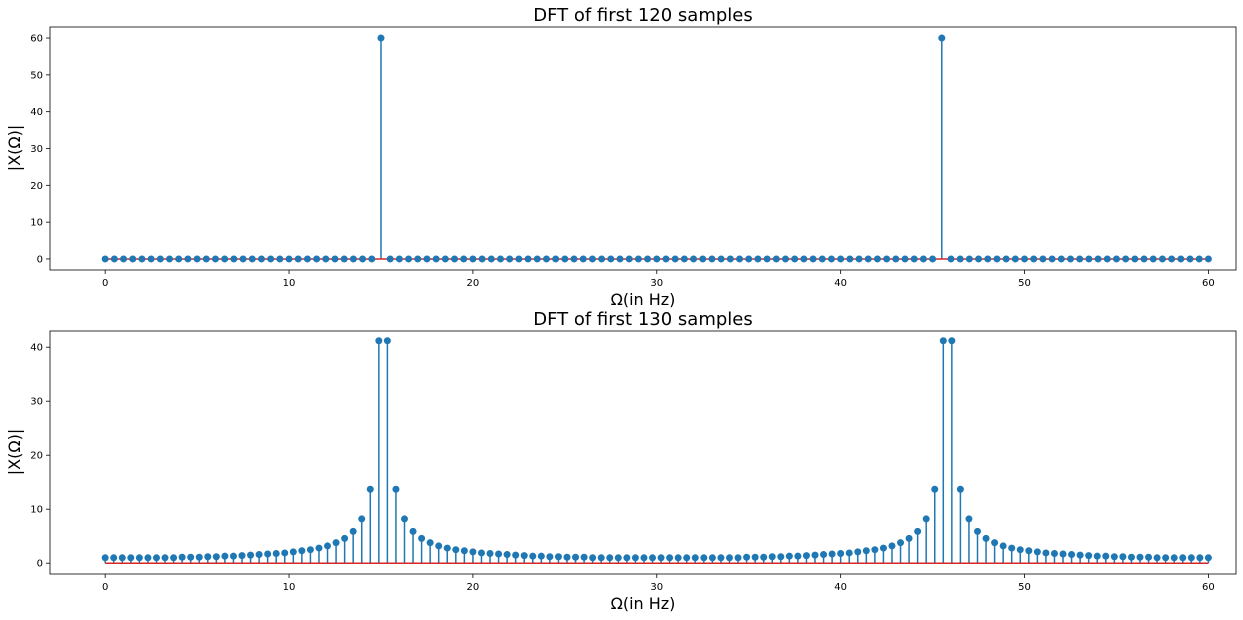 The image size is (1243, 620). Describe the element at coordinates (643, 603) in the screenshot. I see `x-axis-label-bottom: Ω(in Hz)` at that location.